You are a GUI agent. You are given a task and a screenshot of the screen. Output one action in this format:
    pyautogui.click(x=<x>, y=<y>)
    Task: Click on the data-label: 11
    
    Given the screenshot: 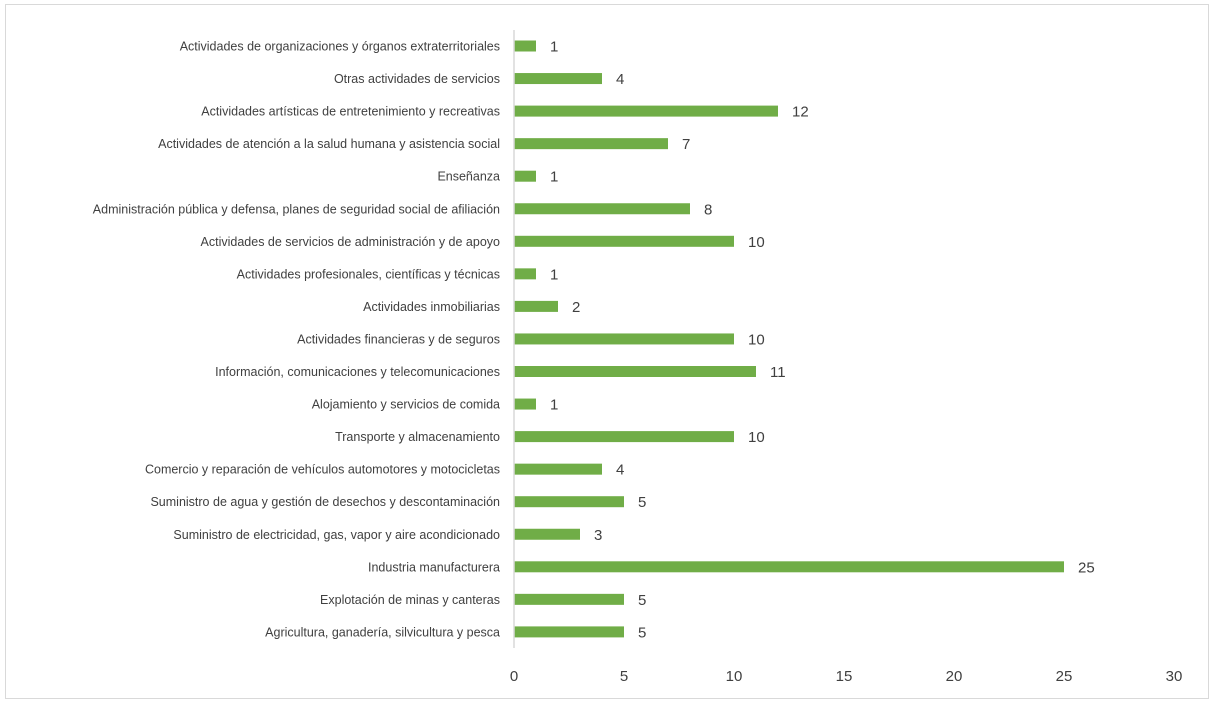 What is the action you would take?
    pyautogui.click(x=778, y=372)
    